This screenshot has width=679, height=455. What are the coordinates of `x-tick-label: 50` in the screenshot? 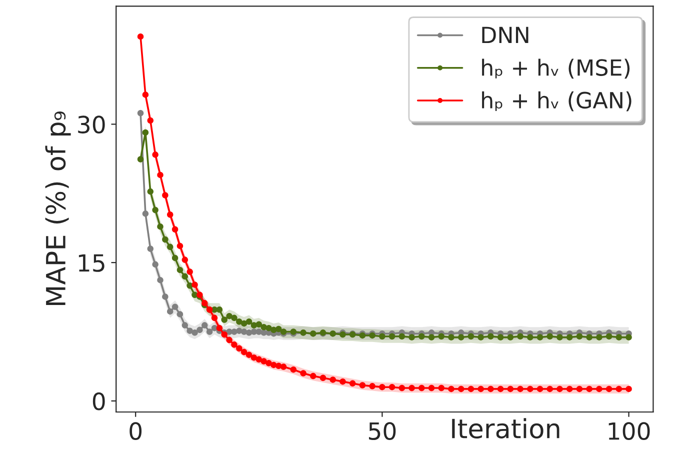 It's located at (382, 431).